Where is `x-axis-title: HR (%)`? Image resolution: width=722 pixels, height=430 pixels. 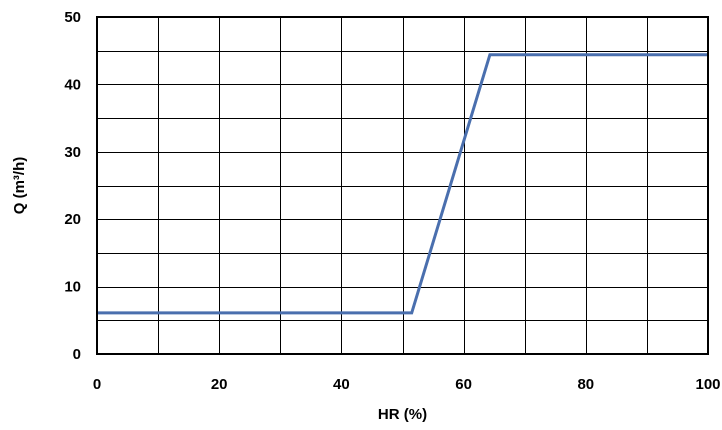 x-axis-title: HR (%) is located at coordinates (402, 414).